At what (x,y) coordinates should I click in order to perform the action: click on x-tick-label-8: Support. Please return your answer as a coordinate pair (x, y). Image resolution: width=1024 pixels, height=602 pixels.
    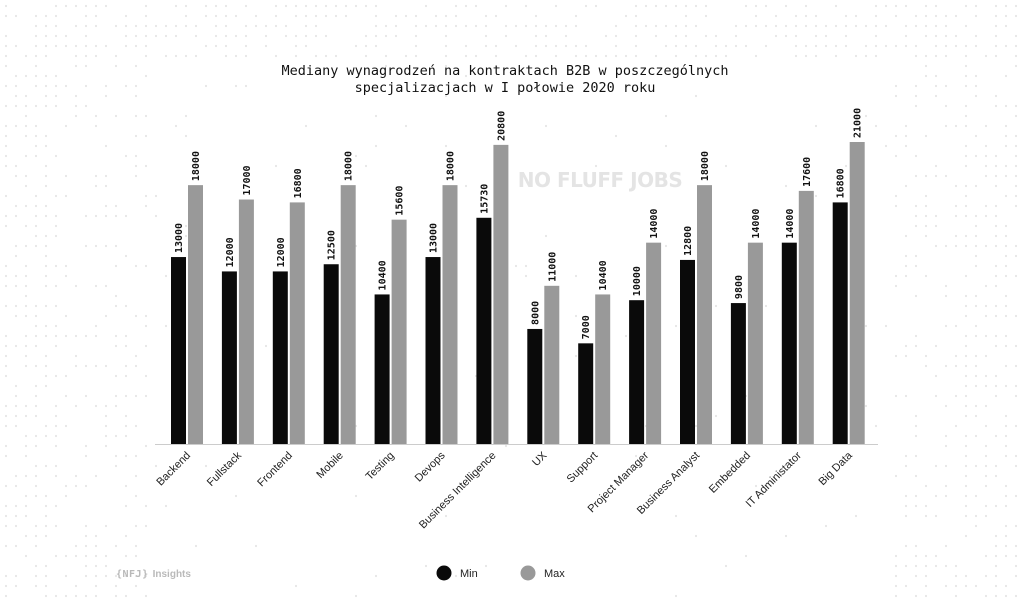
    Looking at the image, I should click on (583, 468).